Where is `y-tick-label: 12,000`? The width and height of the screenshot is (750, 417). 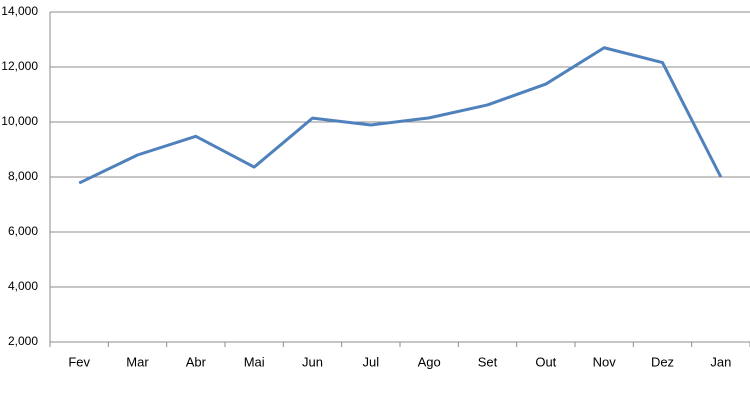 y-tick-label: 12,000 is located at coordinates (19, 66).